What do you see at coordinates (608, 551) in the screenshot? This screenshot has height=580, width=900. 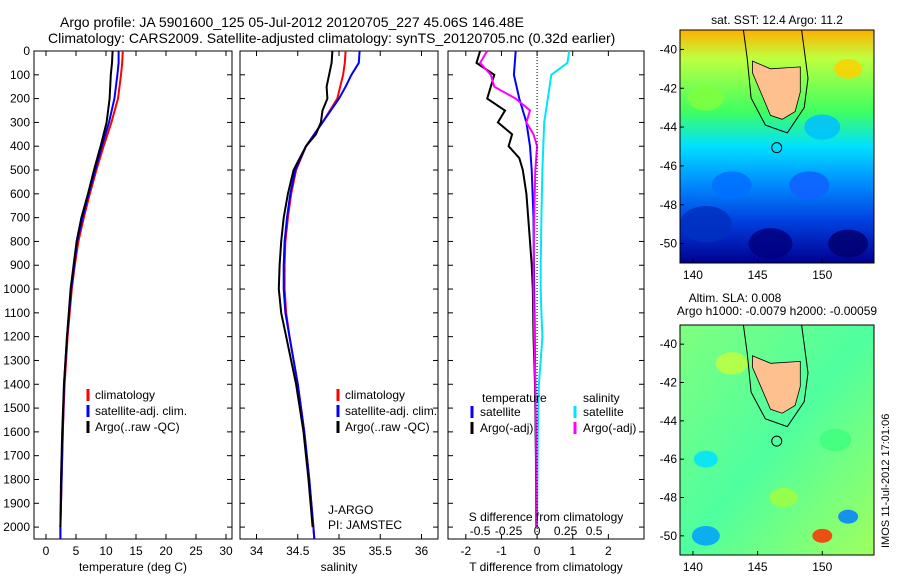 I see `x-tick-label: 2` at bounding box center [608, 551].